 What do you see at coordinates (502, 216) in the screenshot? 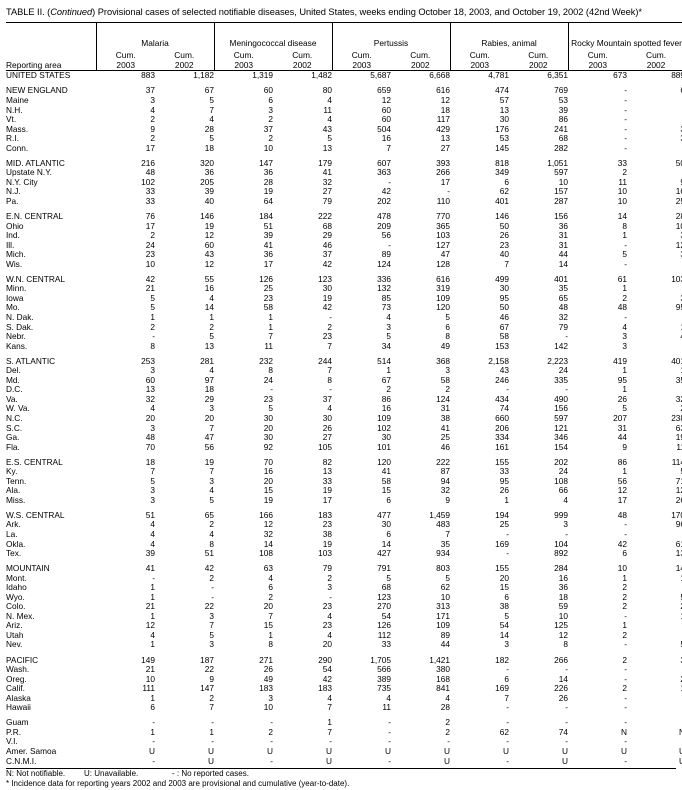
I see `row-value: 146` at bounding box center [502, 216].